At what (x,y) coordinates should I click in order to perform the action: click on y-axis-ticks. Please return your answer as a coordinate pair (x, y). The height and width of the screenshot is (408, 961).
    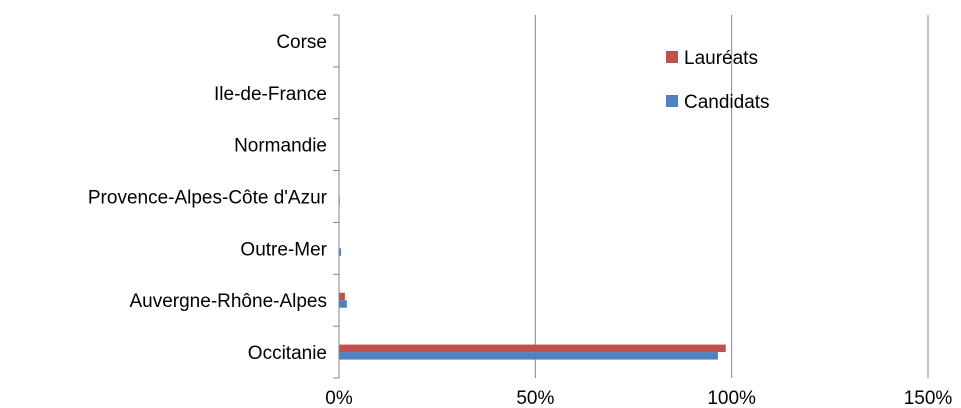
    Looking at the image, I should click on (336, 196).